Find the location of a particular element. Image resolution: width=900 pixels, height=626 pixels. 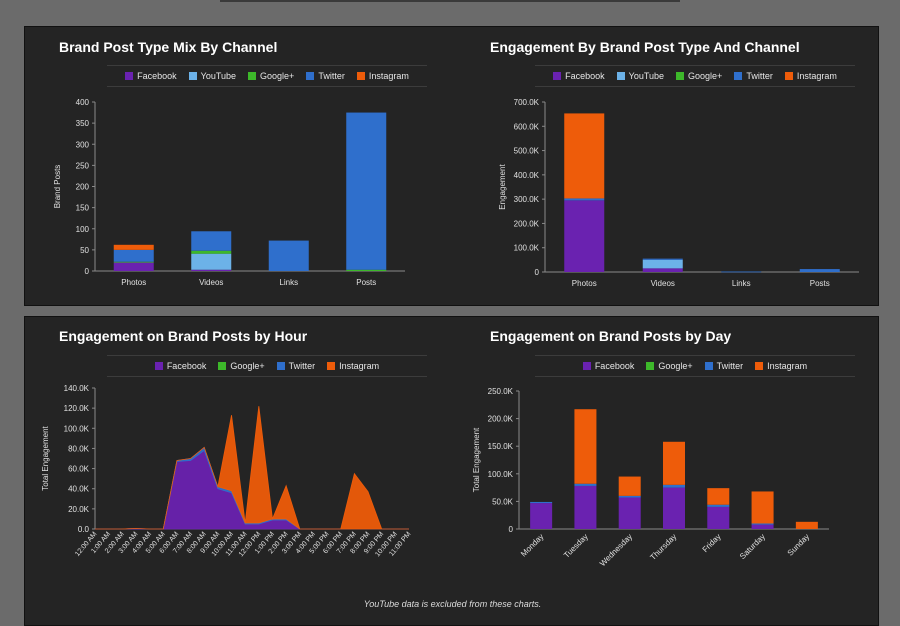

x-tick-label: Saturday is located at coordinates (752, 546).